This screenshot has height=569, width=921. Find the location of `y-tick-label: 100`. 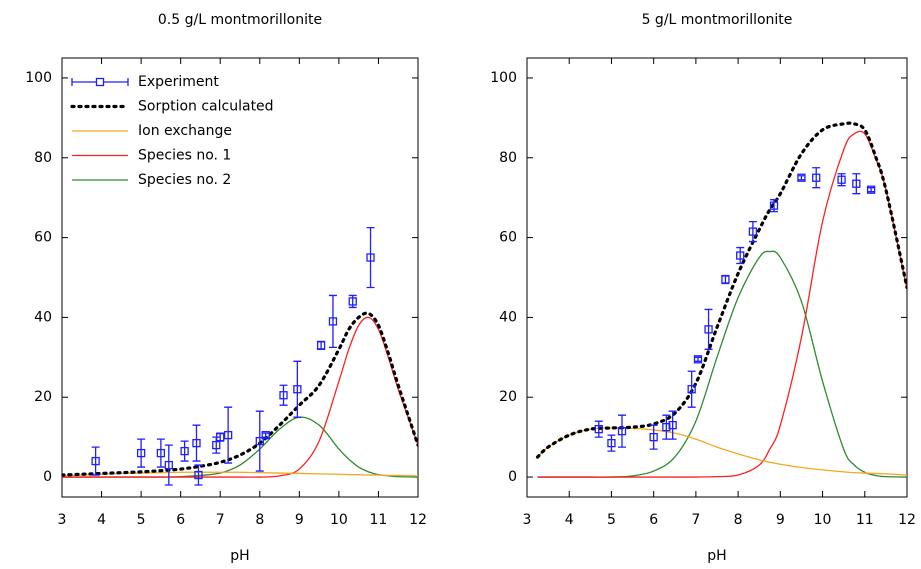

y-tick-label: 100 is located at coordinates (38, 78).